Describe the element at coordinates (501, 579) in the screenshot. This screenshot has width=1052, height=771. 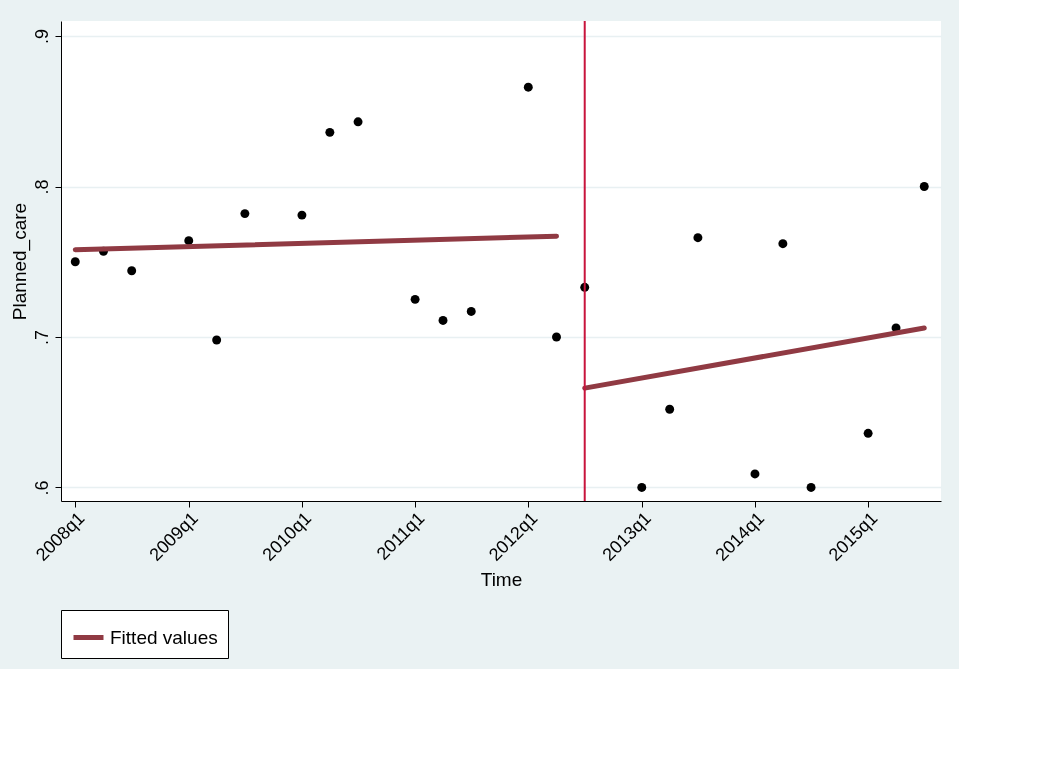
I see `x-axis-title: Time` at that location.